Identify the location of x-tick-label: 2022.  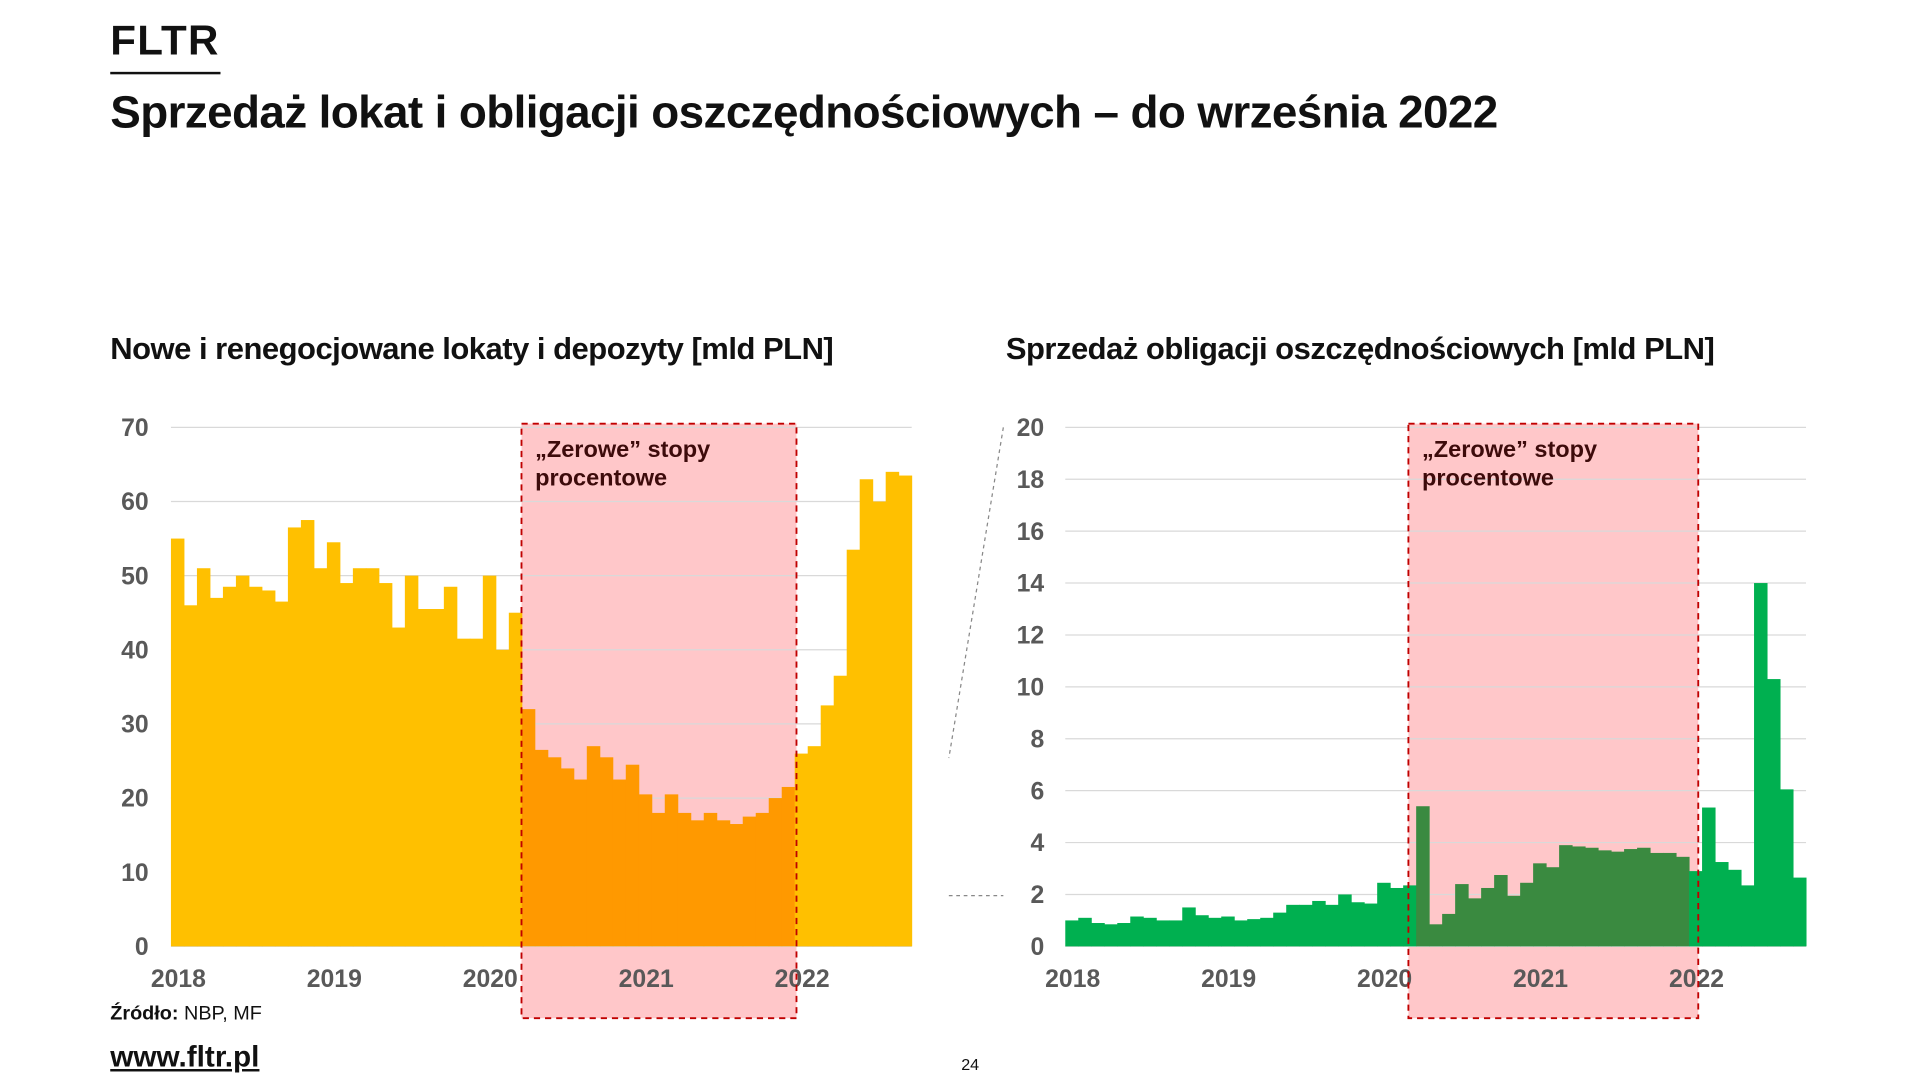
(802, 979).